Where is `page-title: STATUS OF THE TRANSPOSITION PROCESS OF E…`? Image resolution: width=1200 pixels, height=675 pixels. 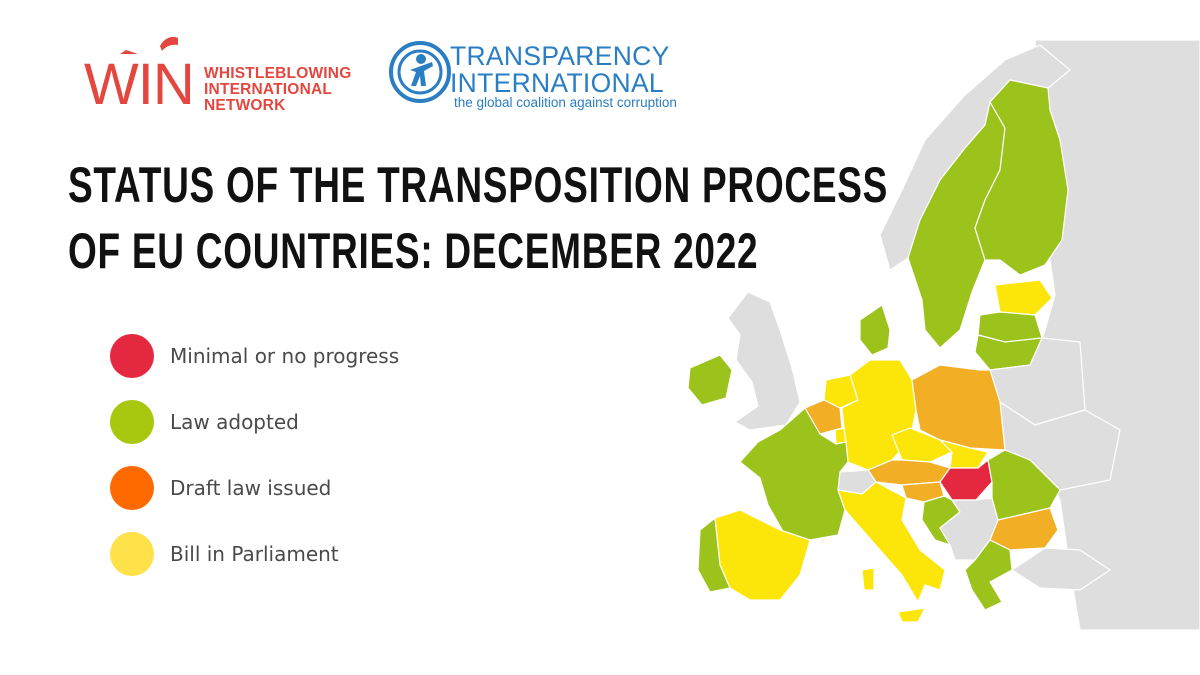 page-title: STATUS OF THE TRANSPOSITION PROCESS OF E… is located at coordinates (478, 218).